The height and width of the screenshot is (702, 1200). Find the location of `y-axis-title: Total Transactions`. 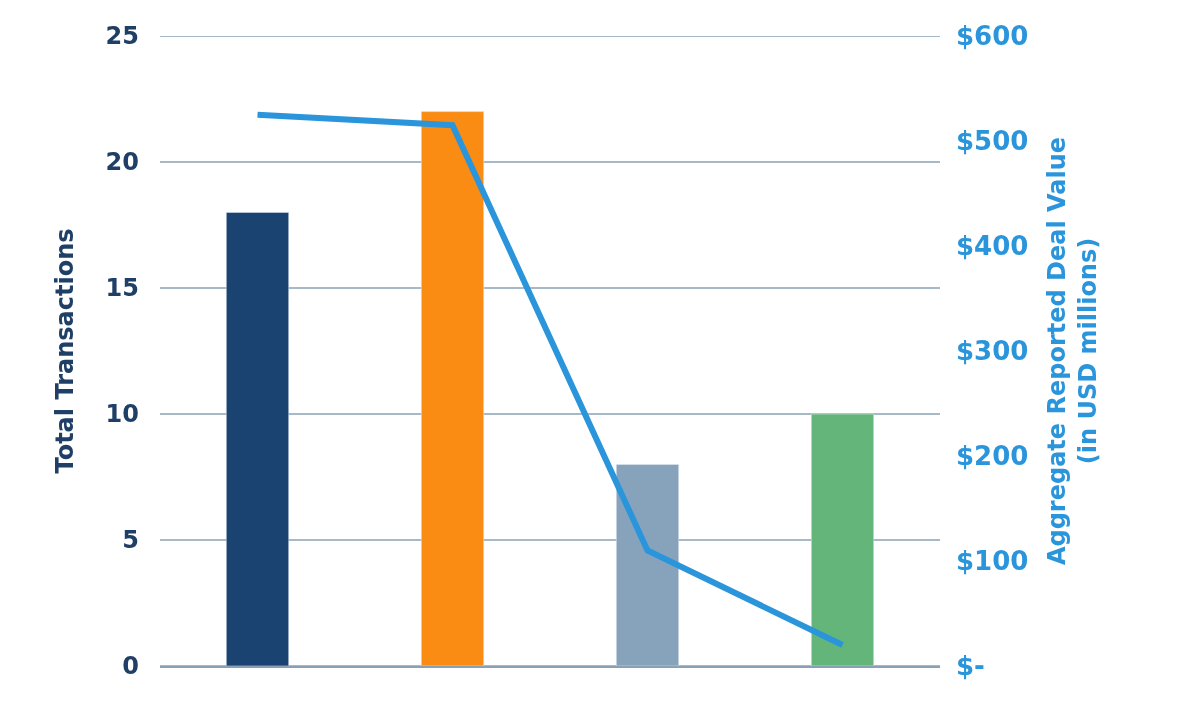

y-axis-title: Total Transactions is located at coordinates (64, 351).